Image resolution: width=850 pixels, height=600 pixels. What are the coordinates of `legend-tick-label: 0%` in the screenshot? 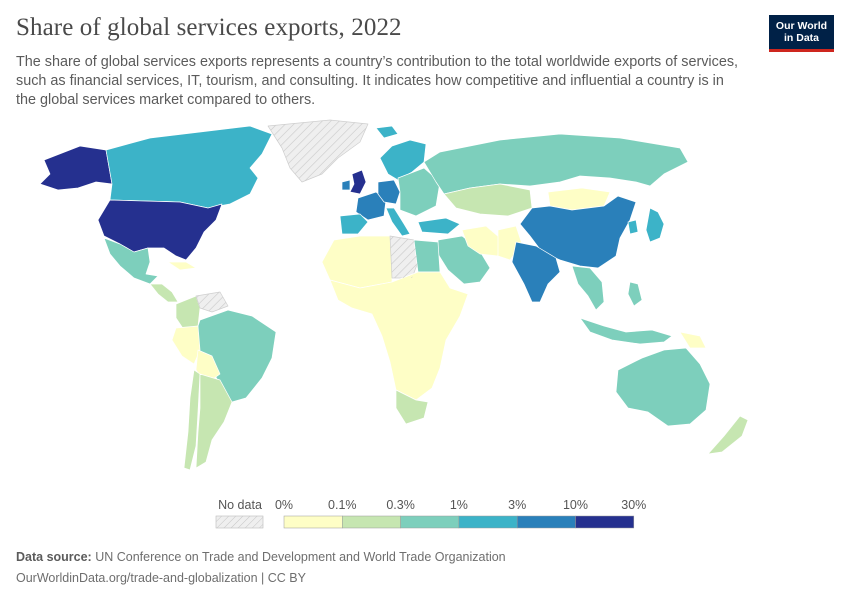 It's located at (284, 505).